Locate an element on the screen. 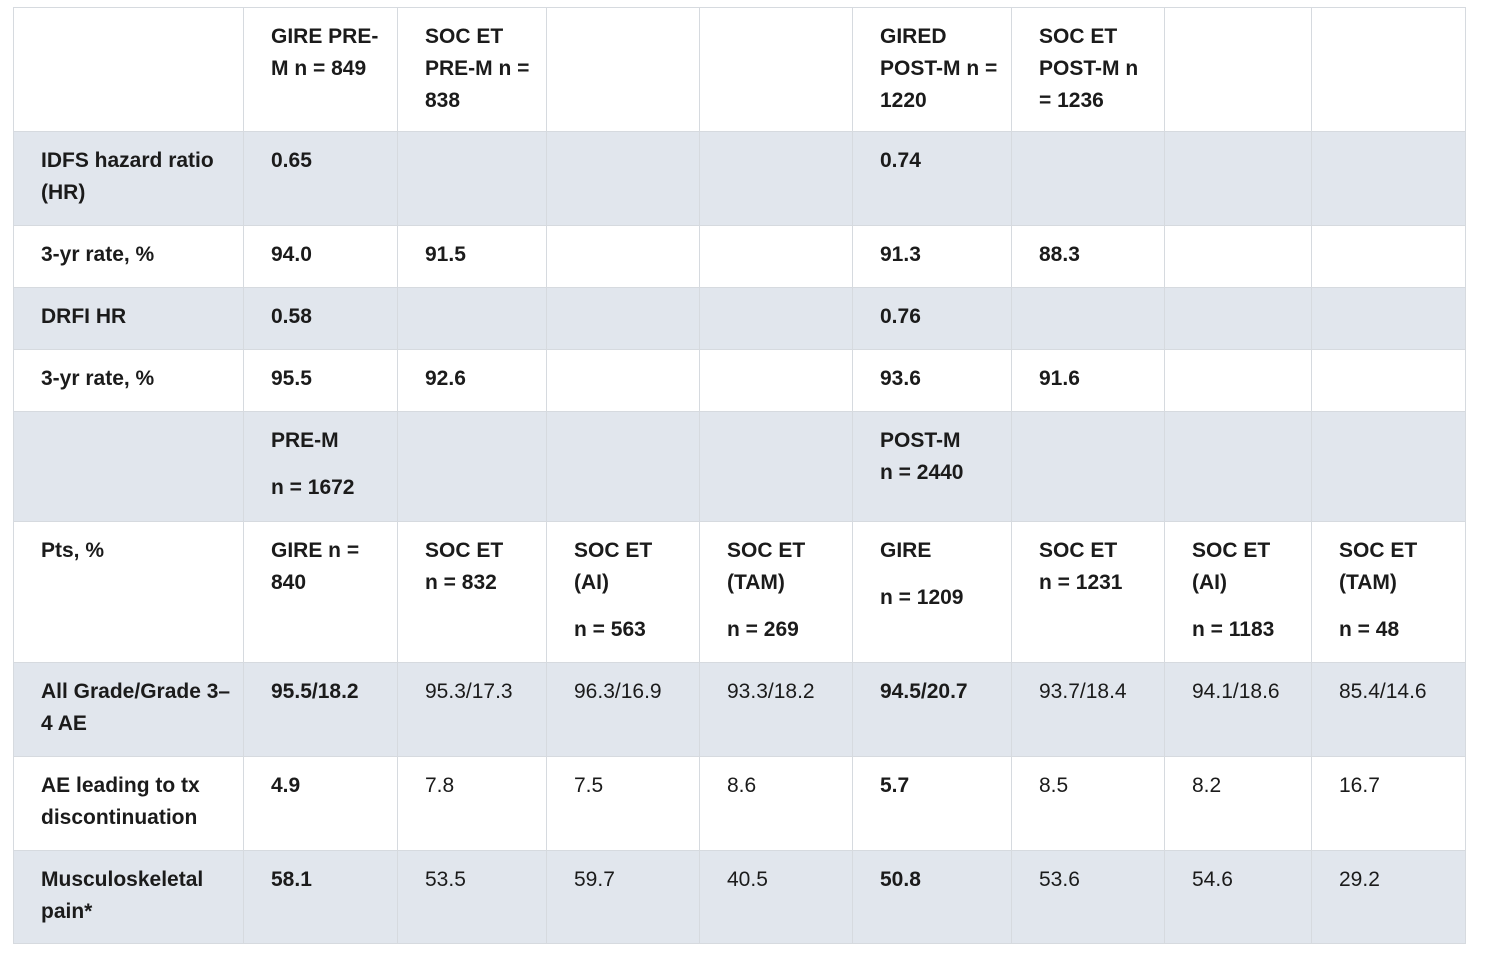 Image resolution: width=1492 pixels, height=966 pixels. row-label-cell: All Grade/Grade 3–4 AE is located at coordinates (128, 709).